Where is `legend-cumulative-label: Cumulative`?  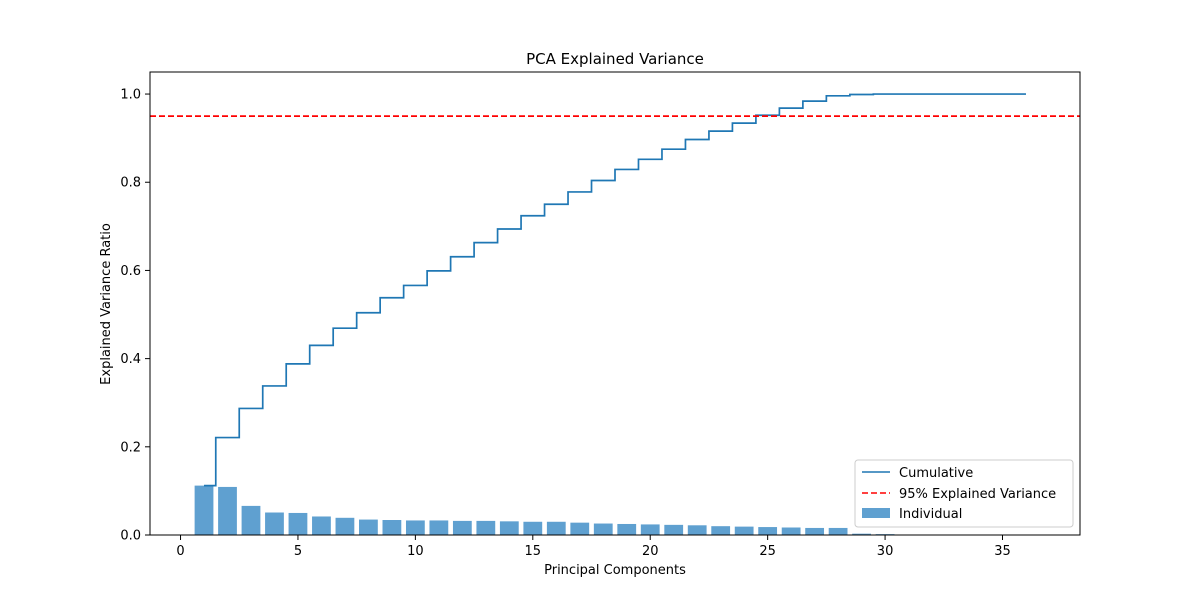 legend-cumulative-label: Cumulative is located at coordinates (936, 473).